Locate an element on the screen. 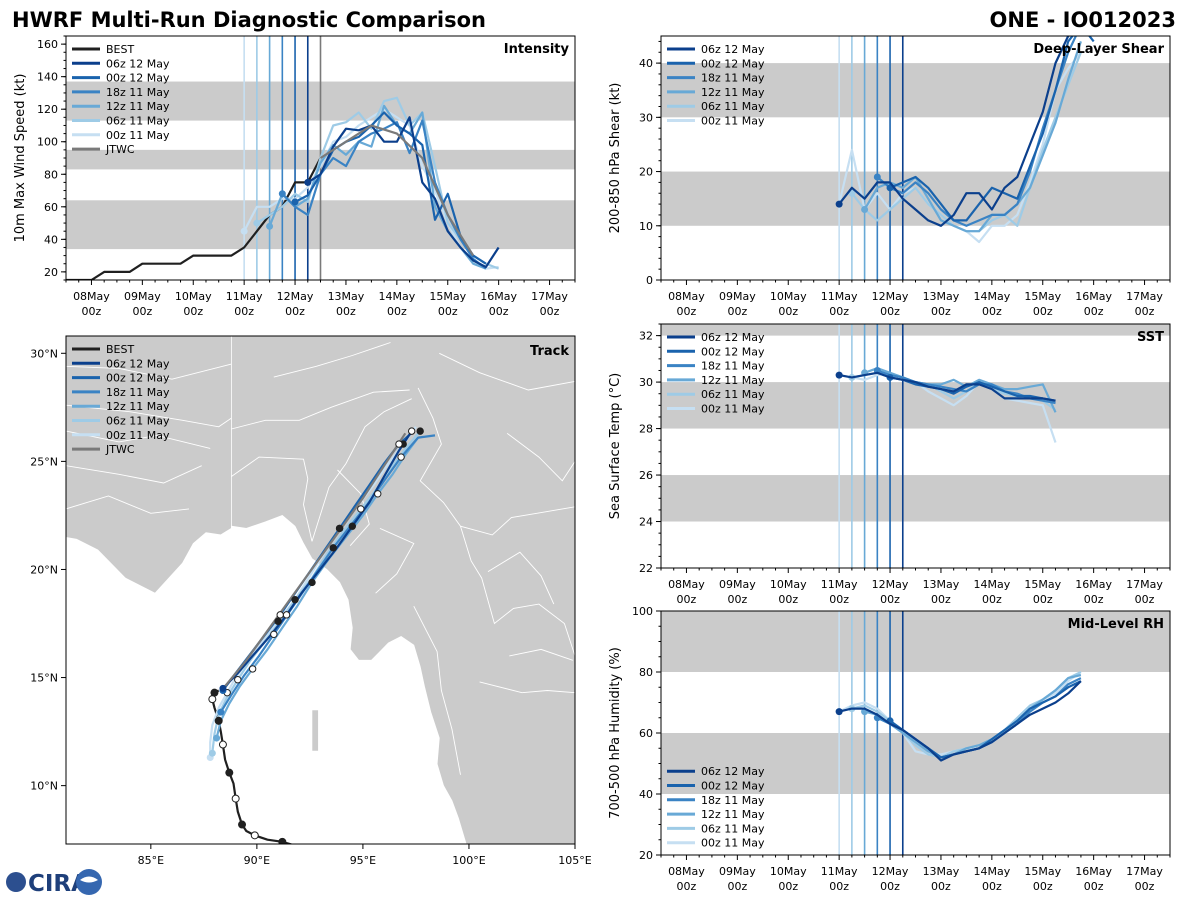 The width and height of the screenshot is (1200, 900). rh-xtick-label-day: 14May is located at coordinates (991, 871).